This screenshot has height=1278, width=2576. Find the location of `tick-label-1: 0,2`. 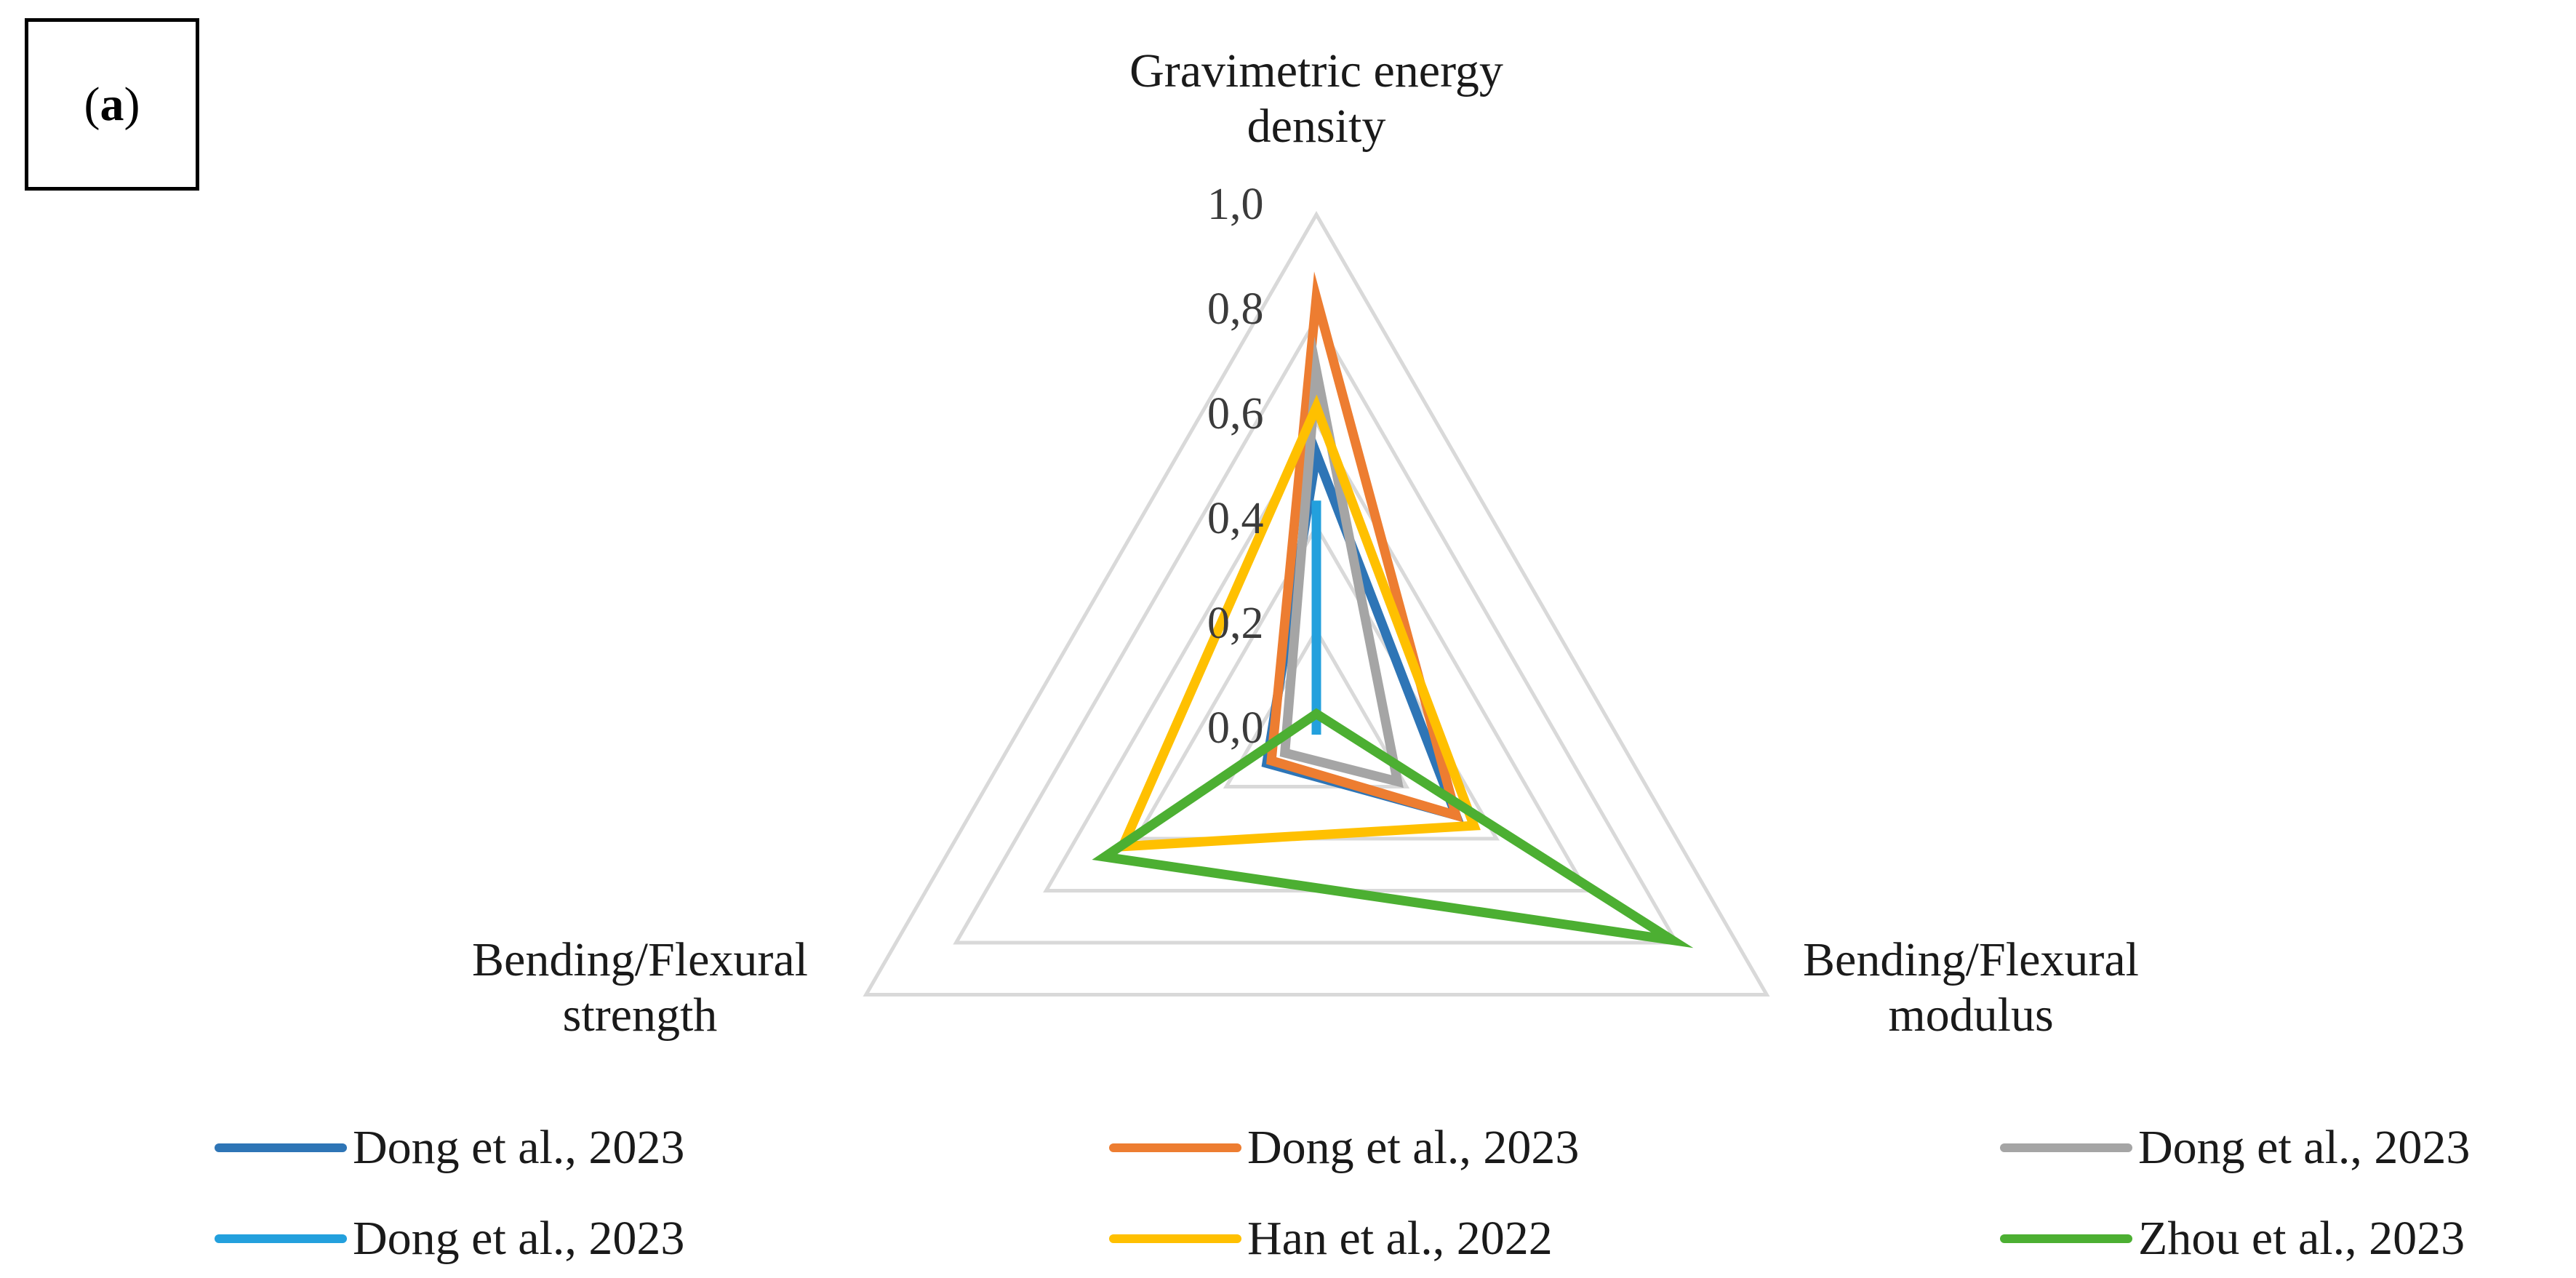

tick-label-1: 0,2 is located at coordinates (1235, 623).